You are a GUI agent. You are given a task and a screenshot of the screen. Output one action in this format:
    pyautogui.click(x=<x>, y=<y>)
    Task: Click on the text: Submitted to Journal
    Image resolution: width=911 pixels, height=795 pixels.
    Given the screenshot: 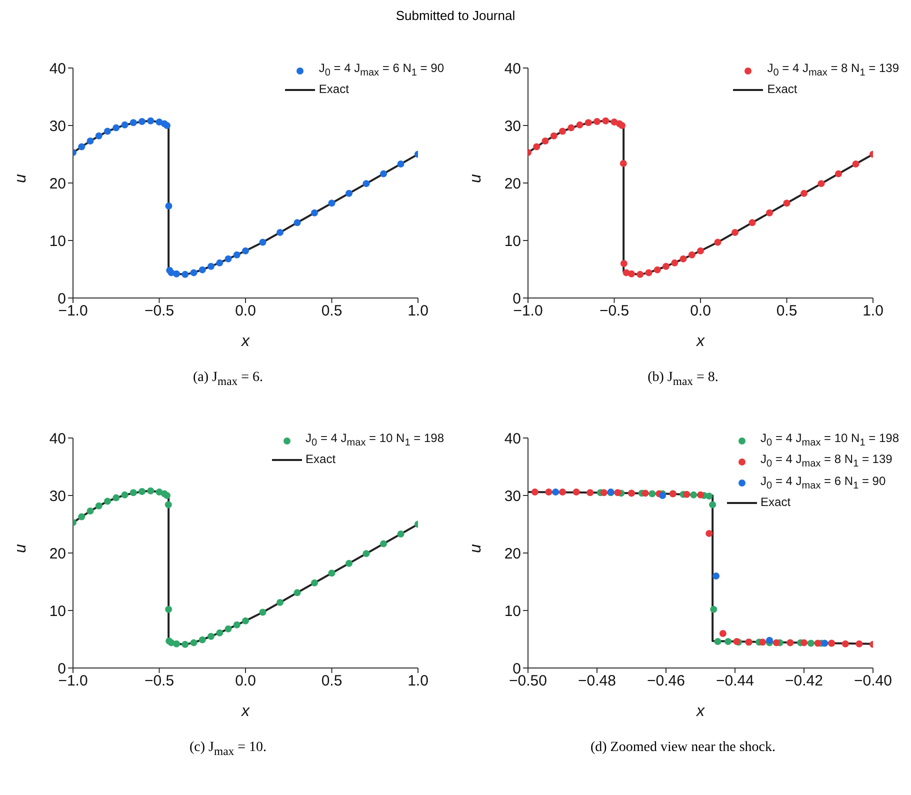 What is the action you would take?
    pyautogui.click(x=455, y=15)
    